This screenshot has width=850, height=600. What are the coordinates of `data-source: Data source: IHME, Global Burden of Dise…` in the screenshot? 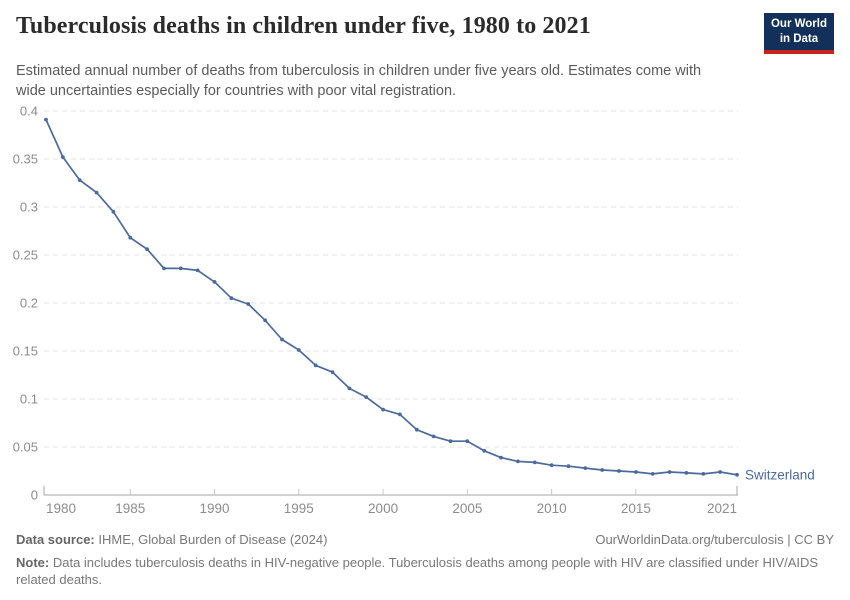 It's located at (171, 540).